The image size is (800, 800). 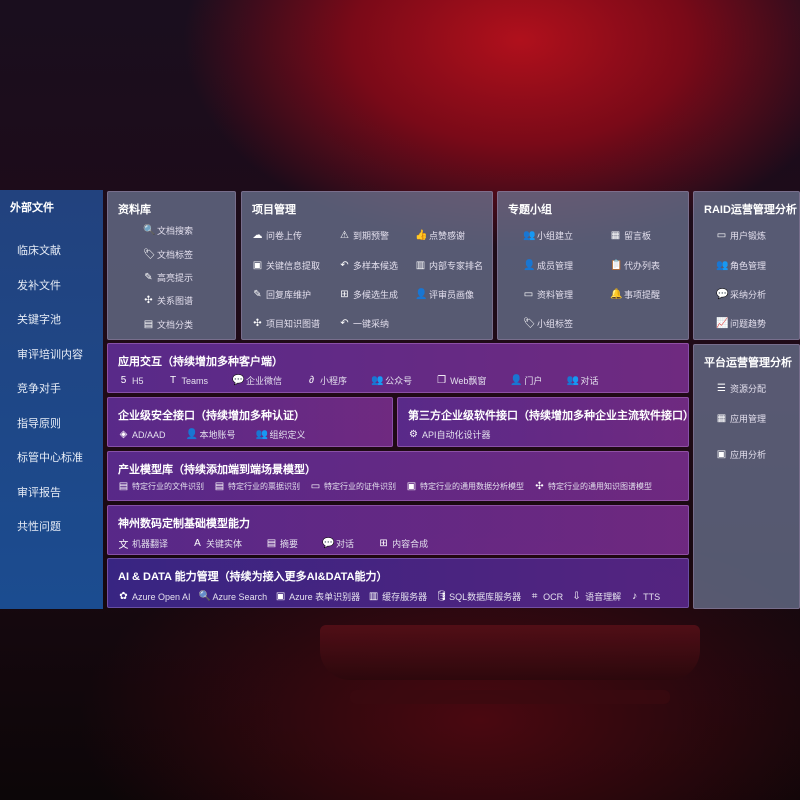 I want to click on feature-item: ↶ 一键采纳, so click(x=364, y=323).